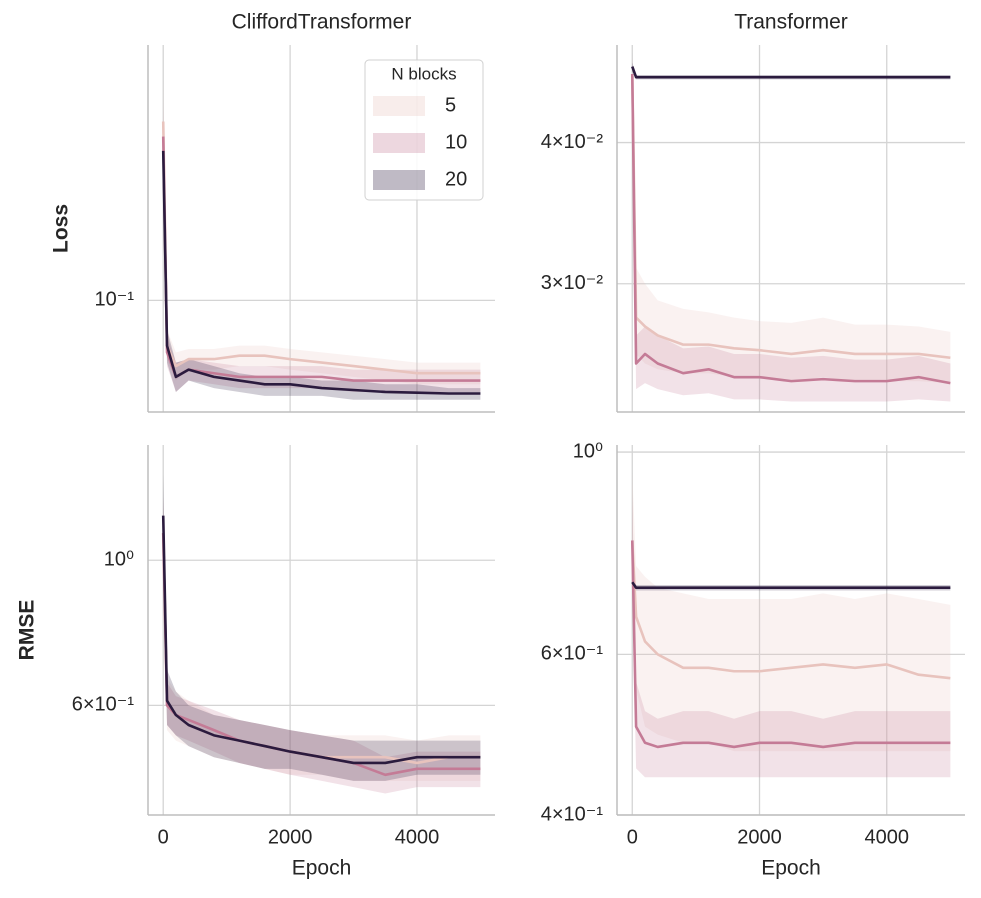  I want to click on legend-label: 10, so click(456, 142).